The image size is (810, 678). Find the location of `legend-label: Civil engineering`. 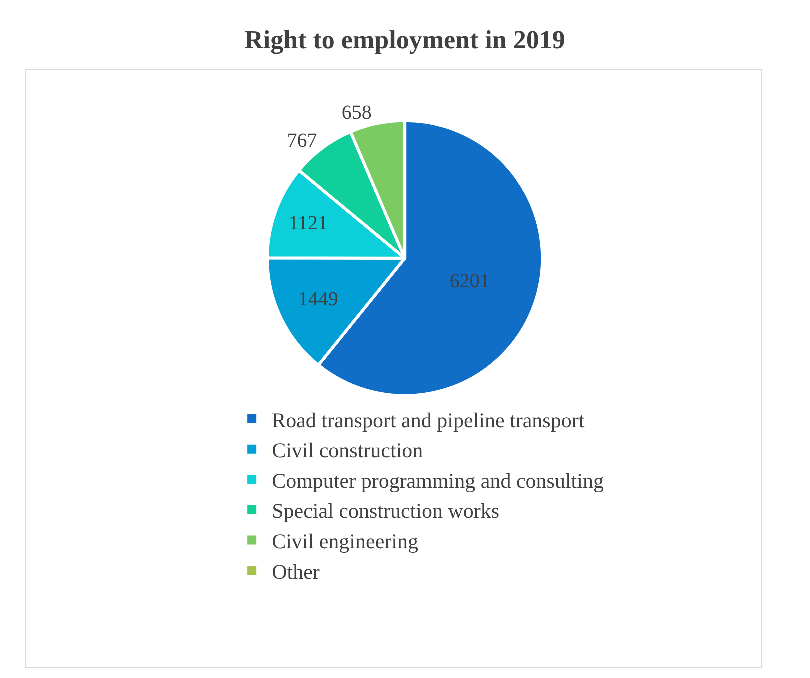

legend-label: Civil engineering is located at coordinates (345, 541).